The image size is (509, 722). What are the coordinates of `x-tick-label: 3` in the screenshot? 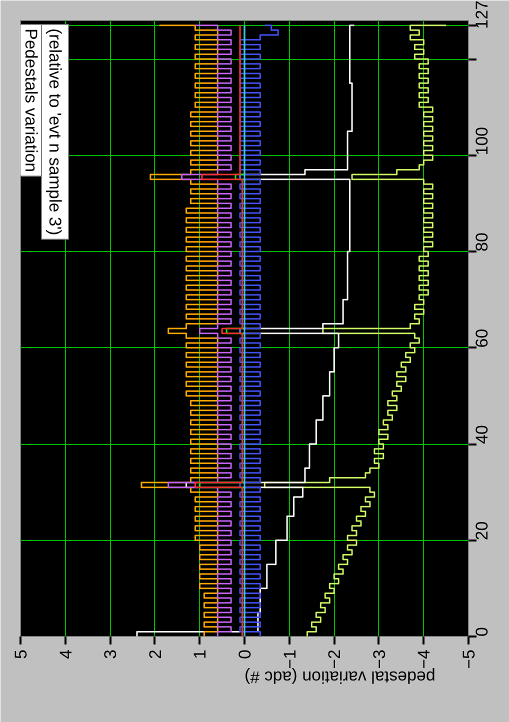 It's located at (110, 654).